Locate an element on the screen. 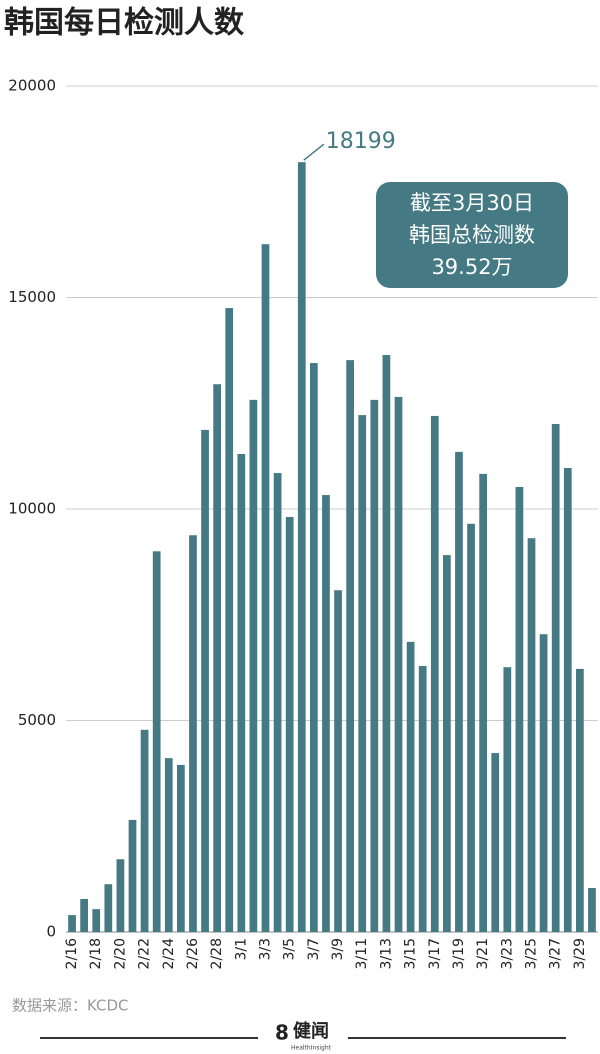  x-tick-label: 3/17 is located at coordinates (435, 953).